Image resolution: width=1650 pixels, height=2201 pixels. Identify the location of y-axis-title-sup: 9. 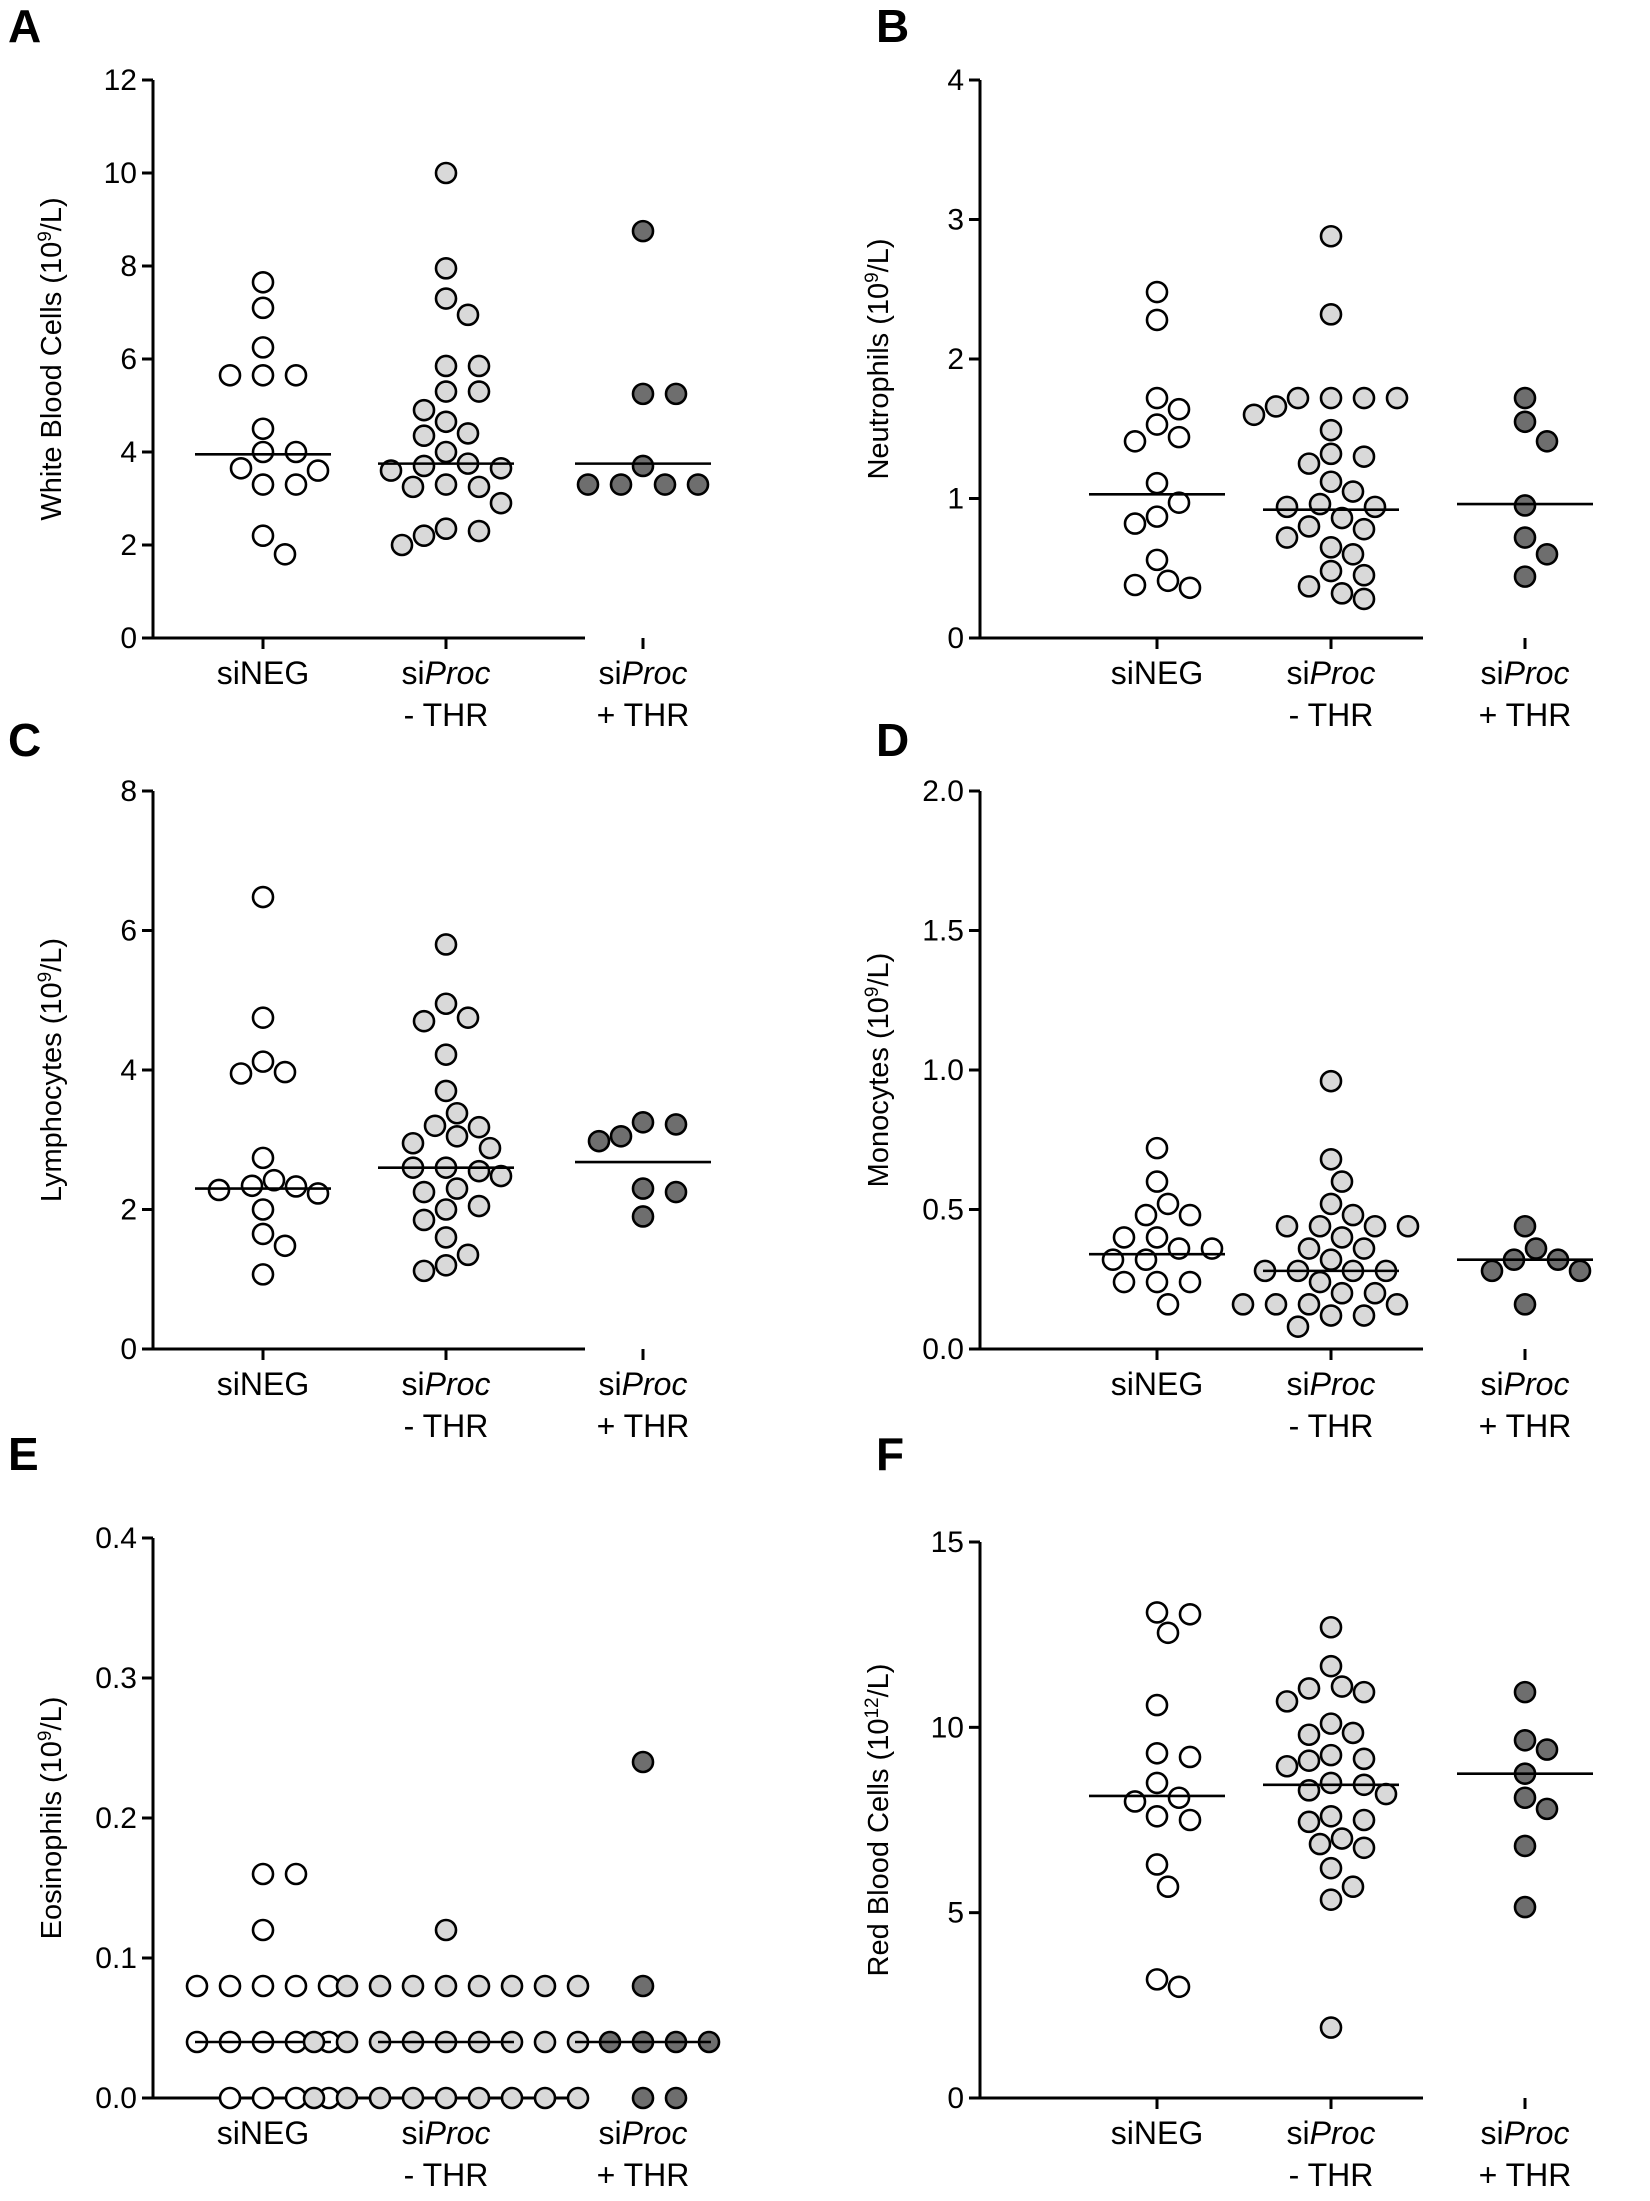
(872, 992).